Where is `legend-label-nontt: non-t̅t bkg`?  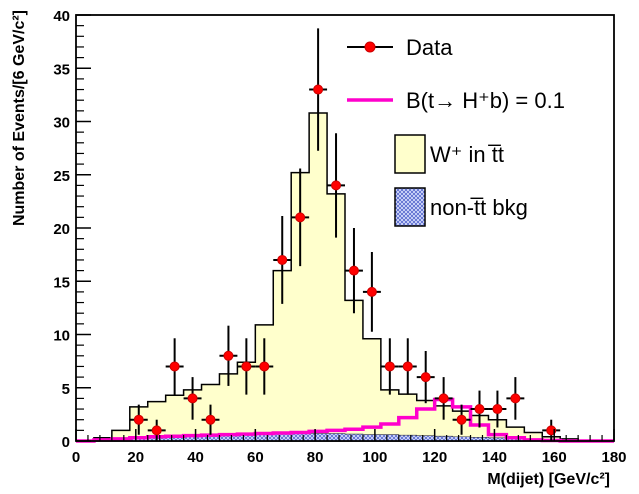
legend-label-nontt: non-t̅t bkg is located at coordinates (479, 207).